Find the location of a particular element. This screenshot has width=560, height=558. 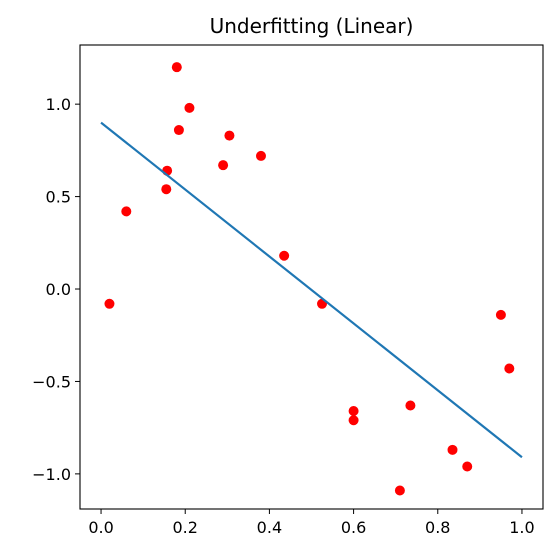

chart-title: Underfitting (Linear) is located at coordinates (312, 26).